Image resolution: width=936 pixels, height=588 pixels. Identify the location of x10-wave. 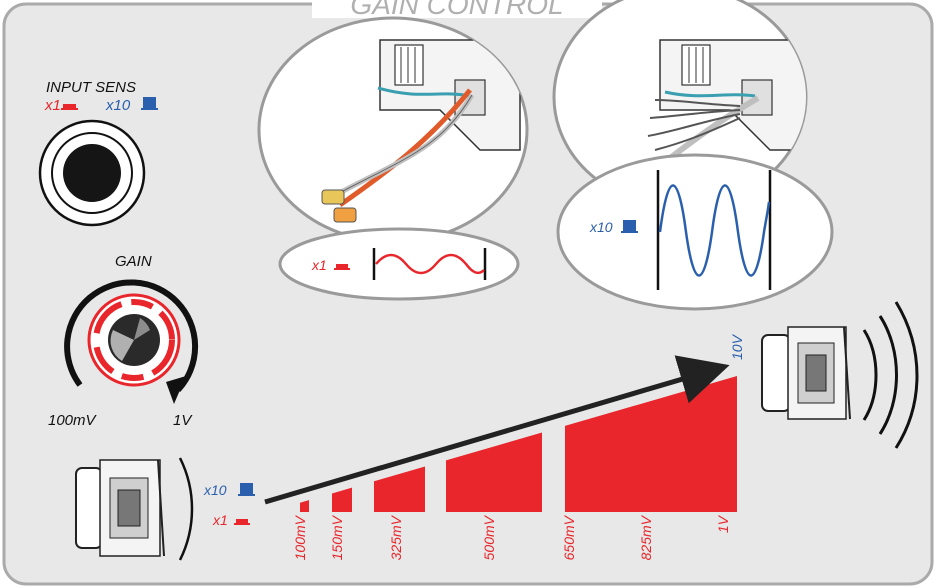
(714, 230).